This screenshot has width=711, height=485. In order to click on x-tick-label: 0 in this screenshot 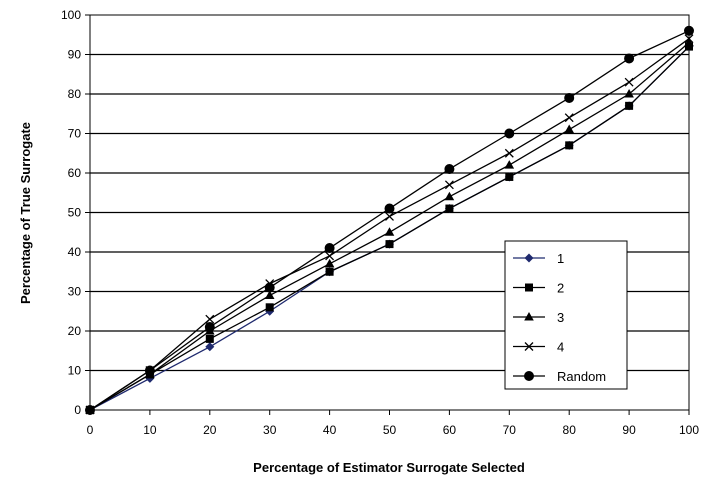, I will do `click(90, 430)`.